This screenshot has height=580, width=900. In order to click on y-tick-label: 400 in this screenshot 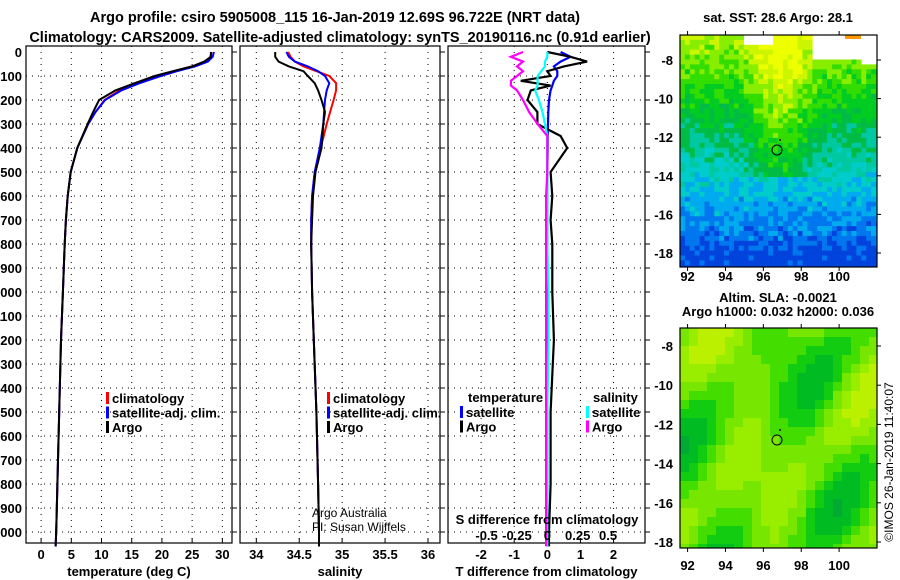, I will do `click(11, 148)`.